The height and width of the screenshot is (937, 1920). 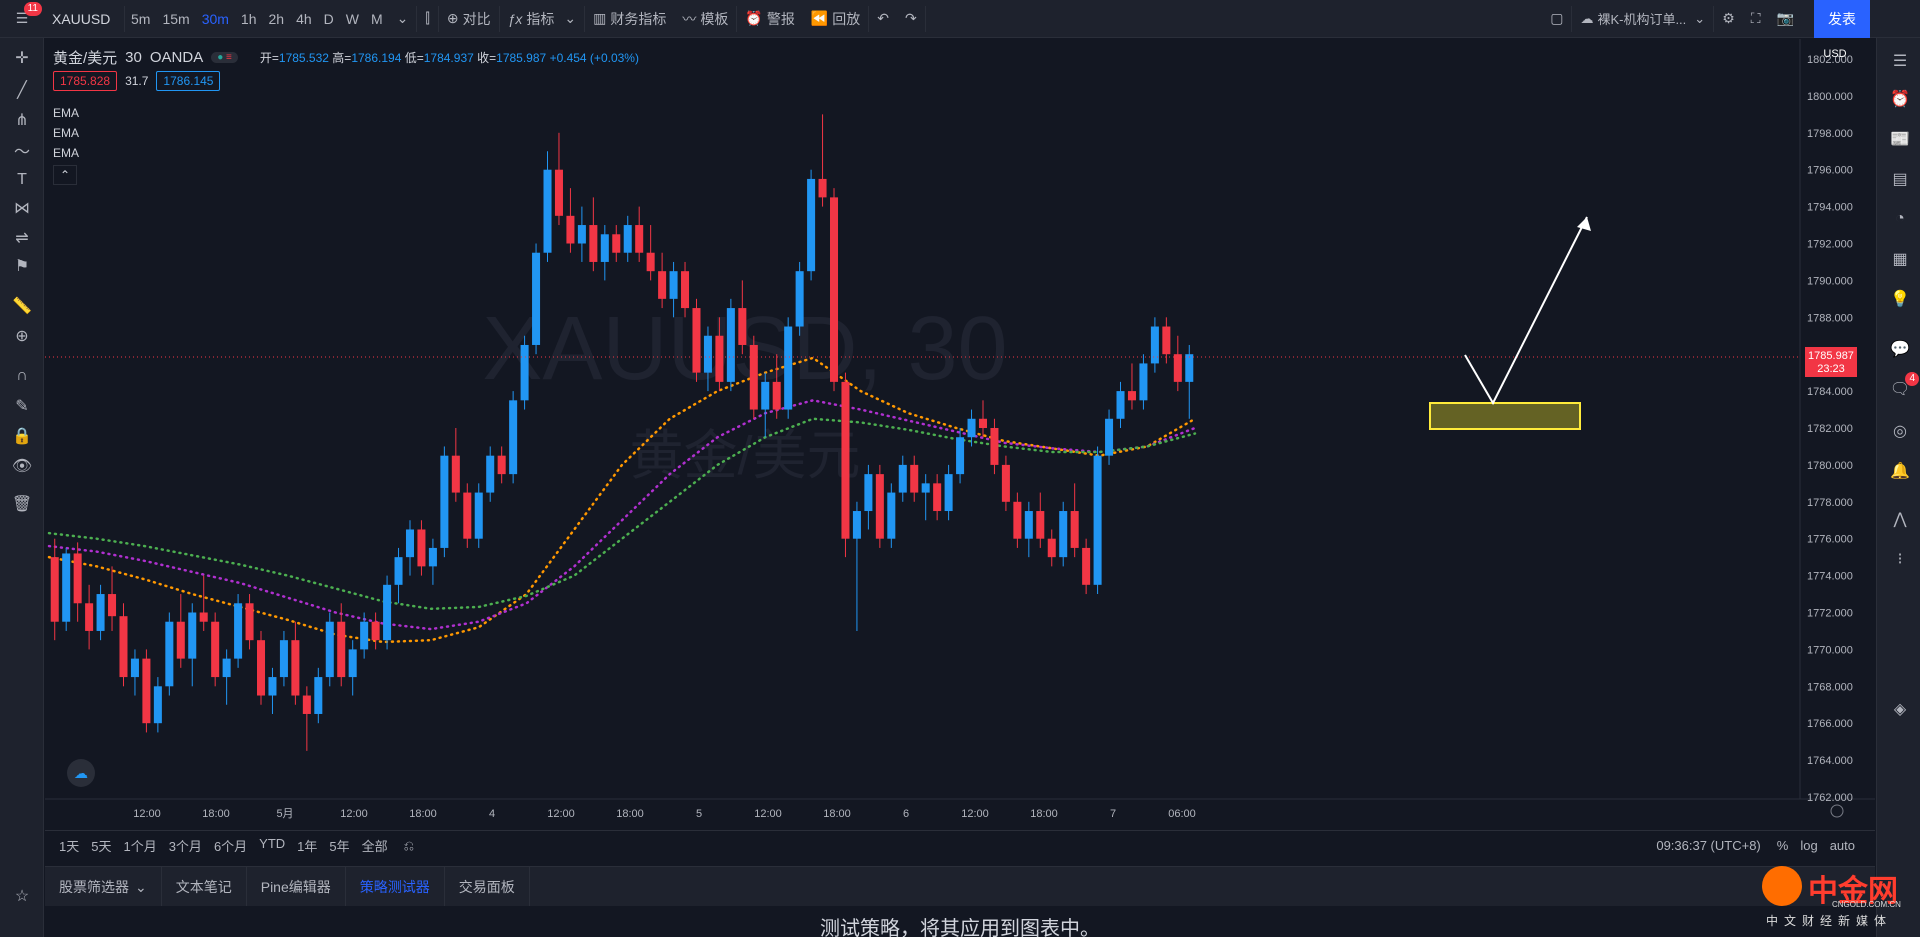 I want to click on ruler-icon: 📏, so click(x=22, y=306).